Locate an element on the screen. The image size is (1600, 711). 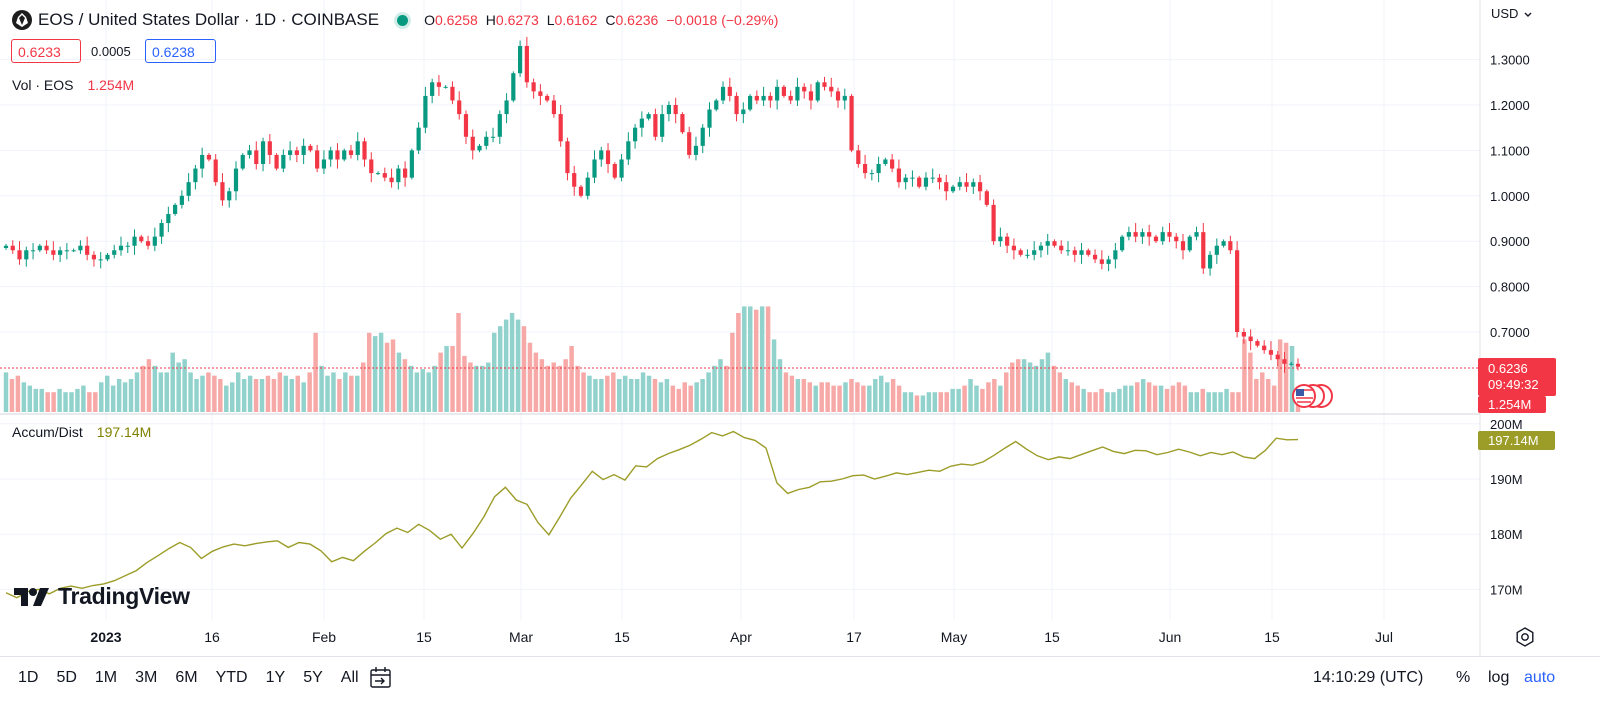
time-axis-label: May is located at coordinates (954, 637).